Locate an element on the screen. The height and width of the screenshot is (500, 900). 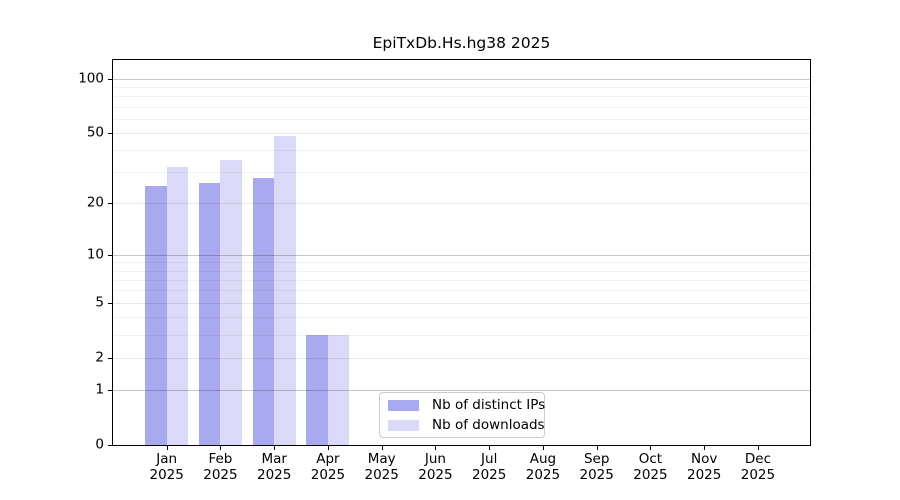
y-tick-label: 20 is located at coordinates (95, 202).